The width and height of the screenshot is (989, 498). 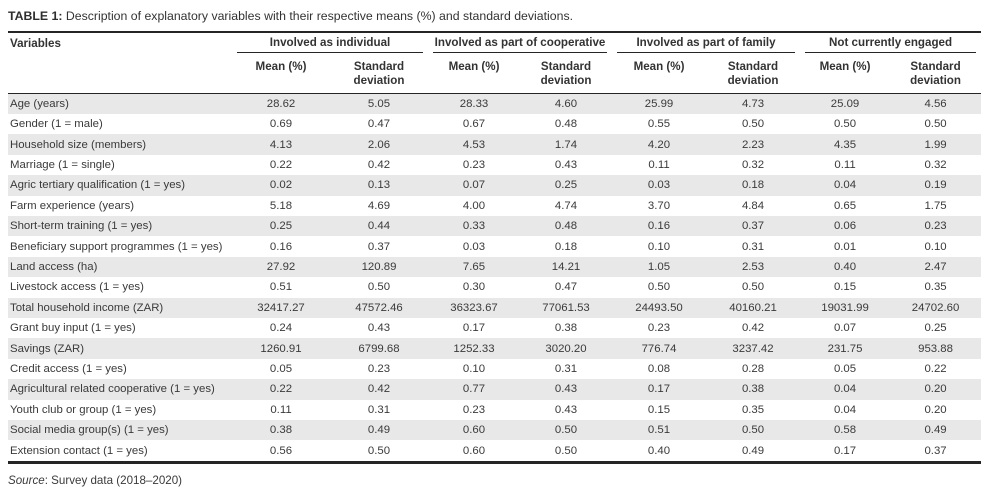 I want to click on value-cell: 0.04, so click(x=845, y=389).